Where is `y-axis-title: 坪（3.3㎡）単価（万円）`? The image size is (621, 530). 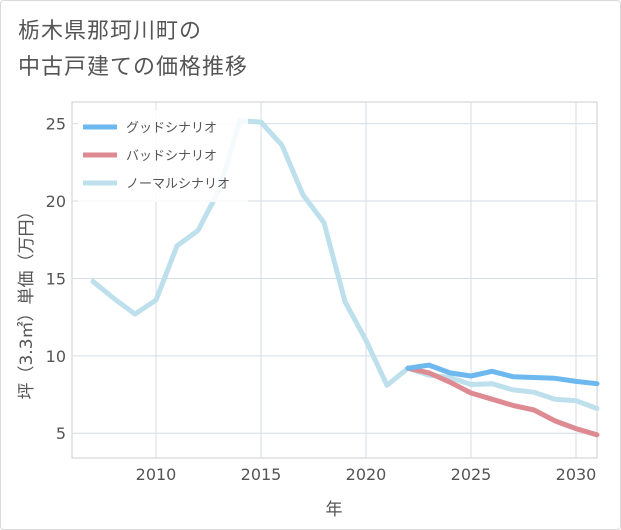
y-axis-title: 坪（3.3㎡）単価（万円） is located at coordinates (27, 300).